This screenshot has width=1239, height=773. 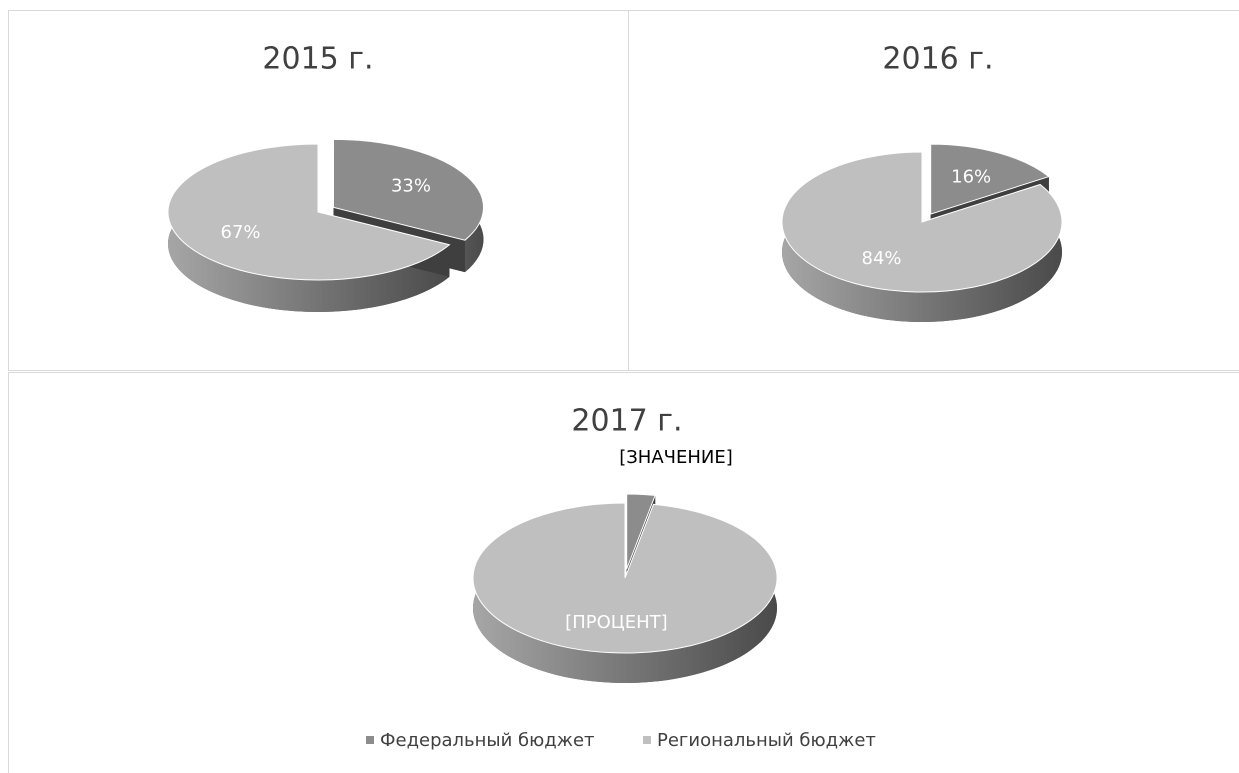 What do you see at coordinates (882, 258) in the screenshot?
I see `data-label: 84%` at bounding box center [882, 258].